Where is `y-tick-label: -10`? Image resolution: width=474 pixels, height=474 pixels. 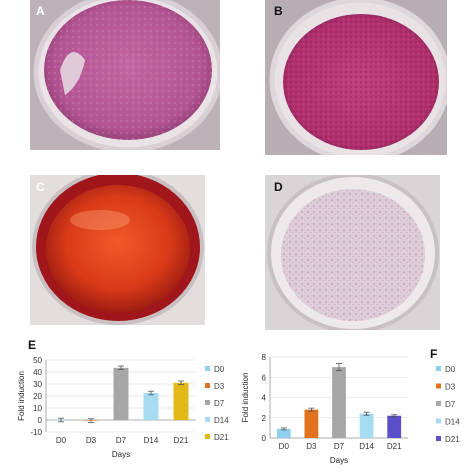
y-tick-label: -10 is located at coordinates (36, 432).